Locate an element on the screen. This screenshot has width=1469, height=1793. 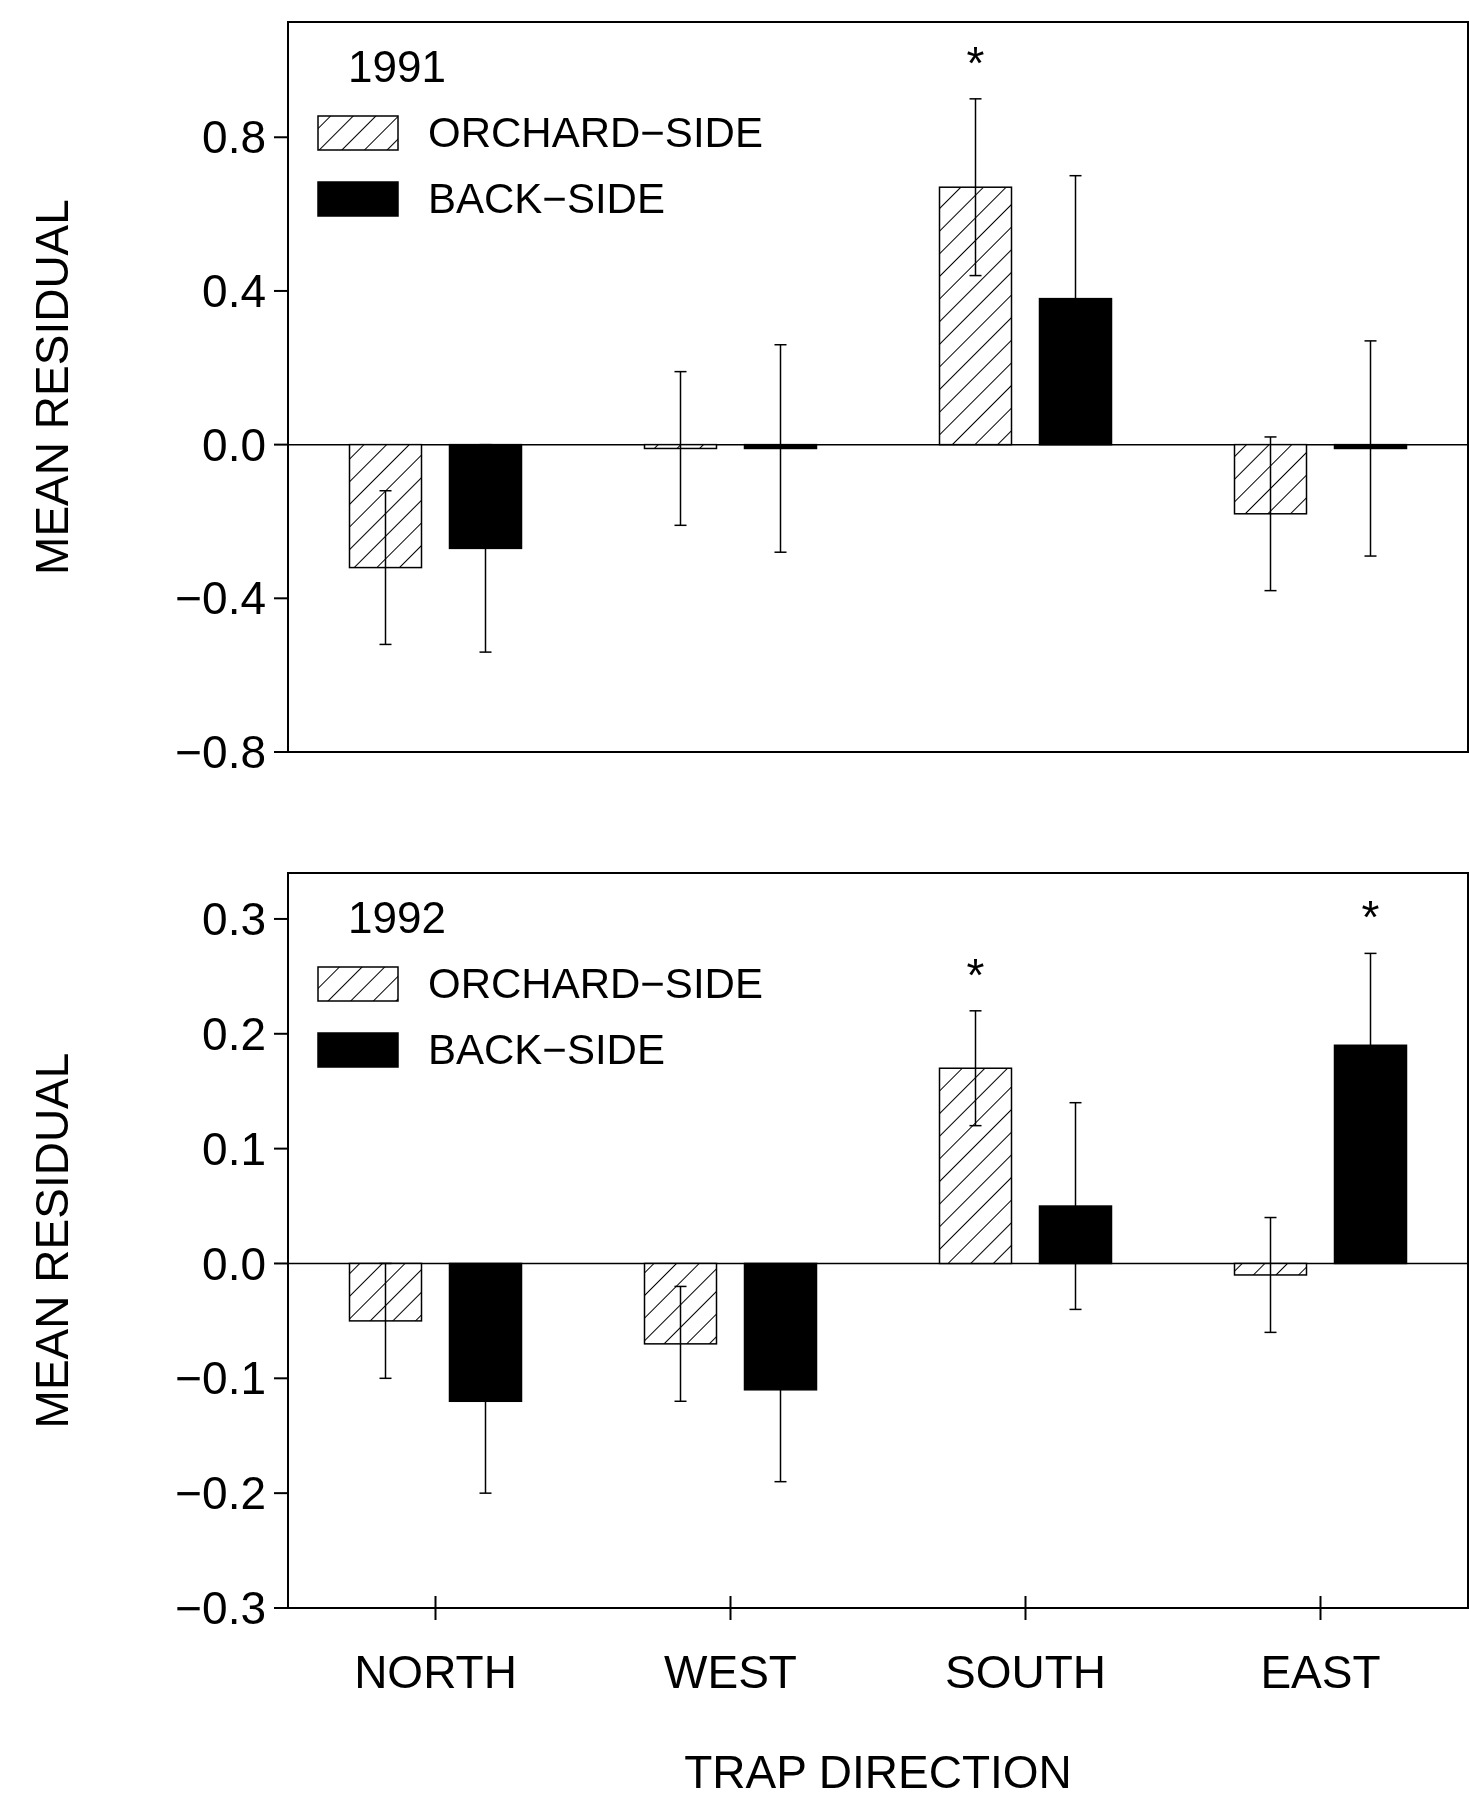
y-tick-label: −0.3 is located at coordinates (220, 1608).